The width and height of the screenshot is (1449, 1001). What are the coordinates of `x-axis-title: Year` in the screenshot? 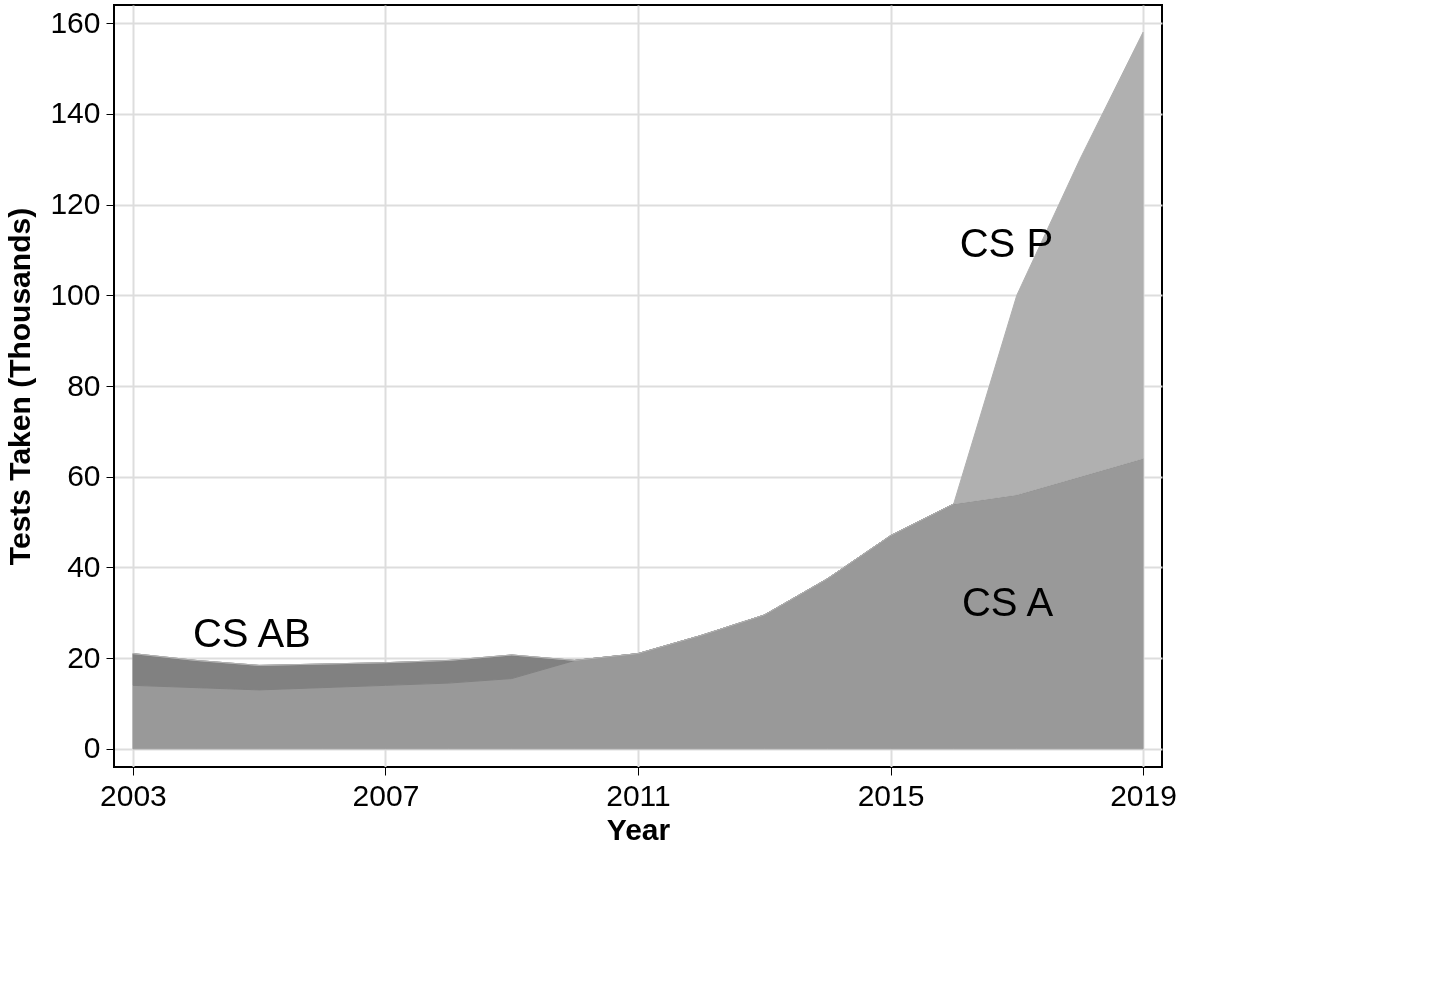 It's located at (638, 829).